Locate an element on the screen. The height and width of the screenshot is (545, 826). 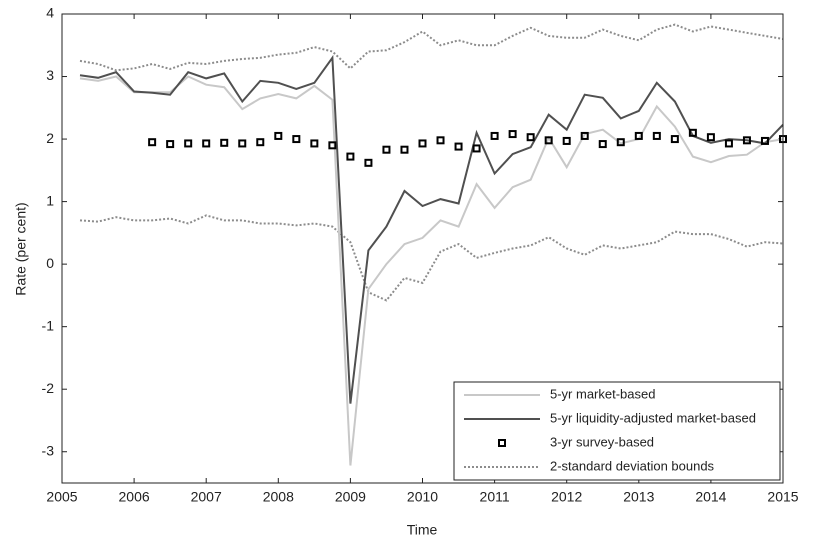
x-tick-label: 2007 is located at coordinates (206, 497).